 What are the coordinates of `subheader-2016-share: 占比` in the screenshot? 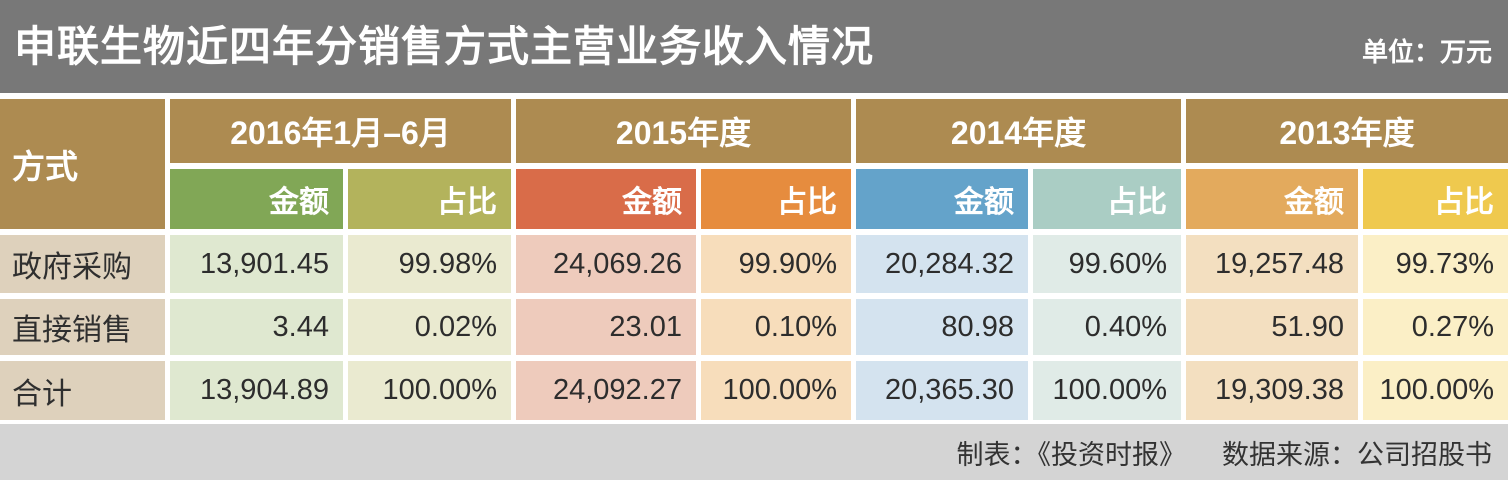 It's located at (429, 199).